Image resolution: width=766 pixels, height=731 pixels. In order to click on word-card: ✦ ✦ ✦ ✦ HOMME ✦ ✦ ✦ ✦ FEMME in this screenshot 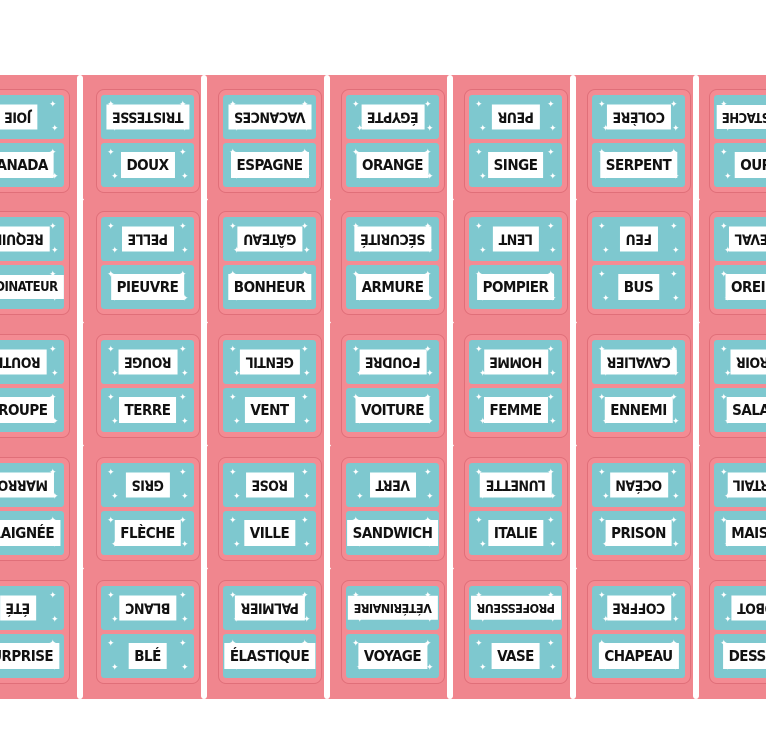, I will do `click(516, 386)`.